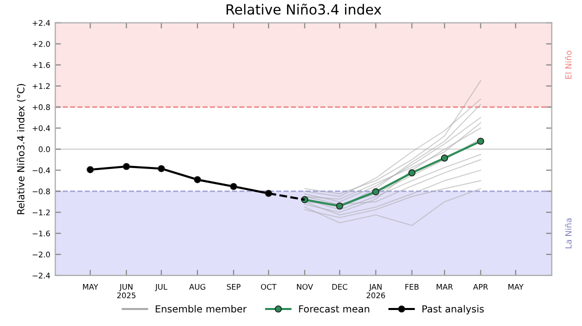 This screenshot has width=582, height=326. Describe the element at coordinates (568, 233) in the screenshot. I see `band-label: La Niña` at that location.